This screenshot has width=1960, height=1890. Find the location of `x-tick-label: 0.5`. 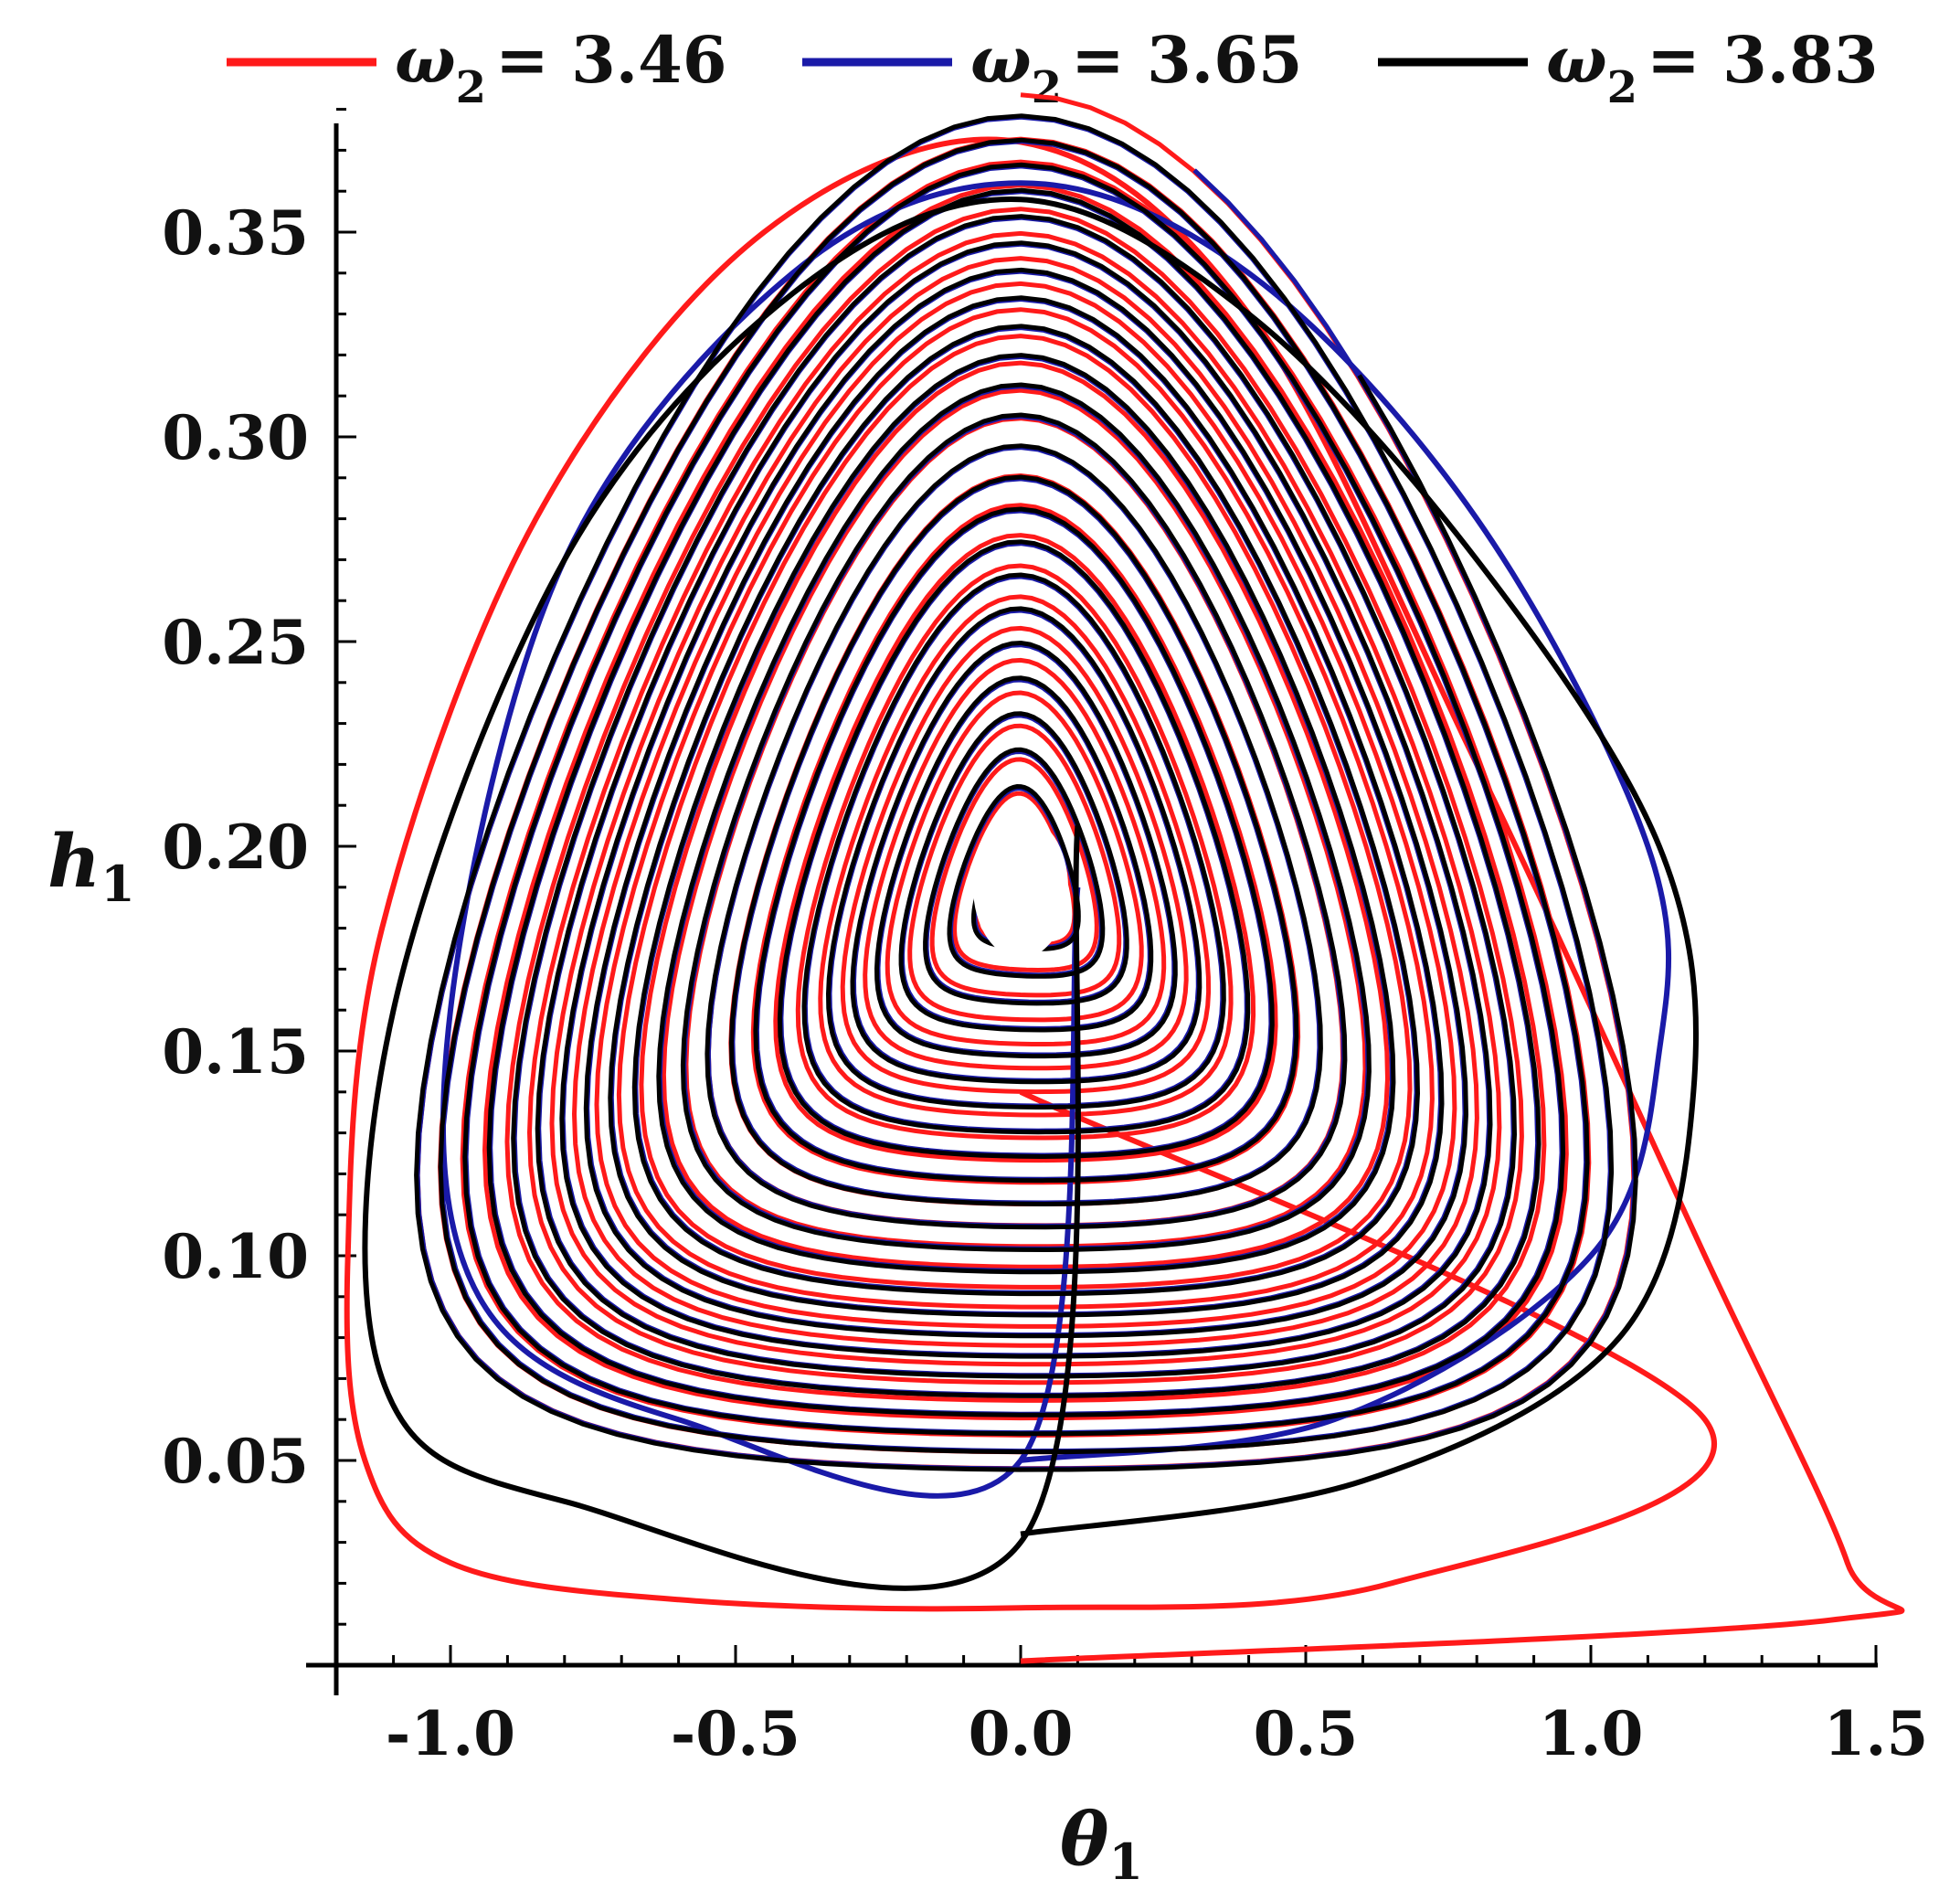

x-tick-label: 0.5 is located at coordinates (1306, 1733).